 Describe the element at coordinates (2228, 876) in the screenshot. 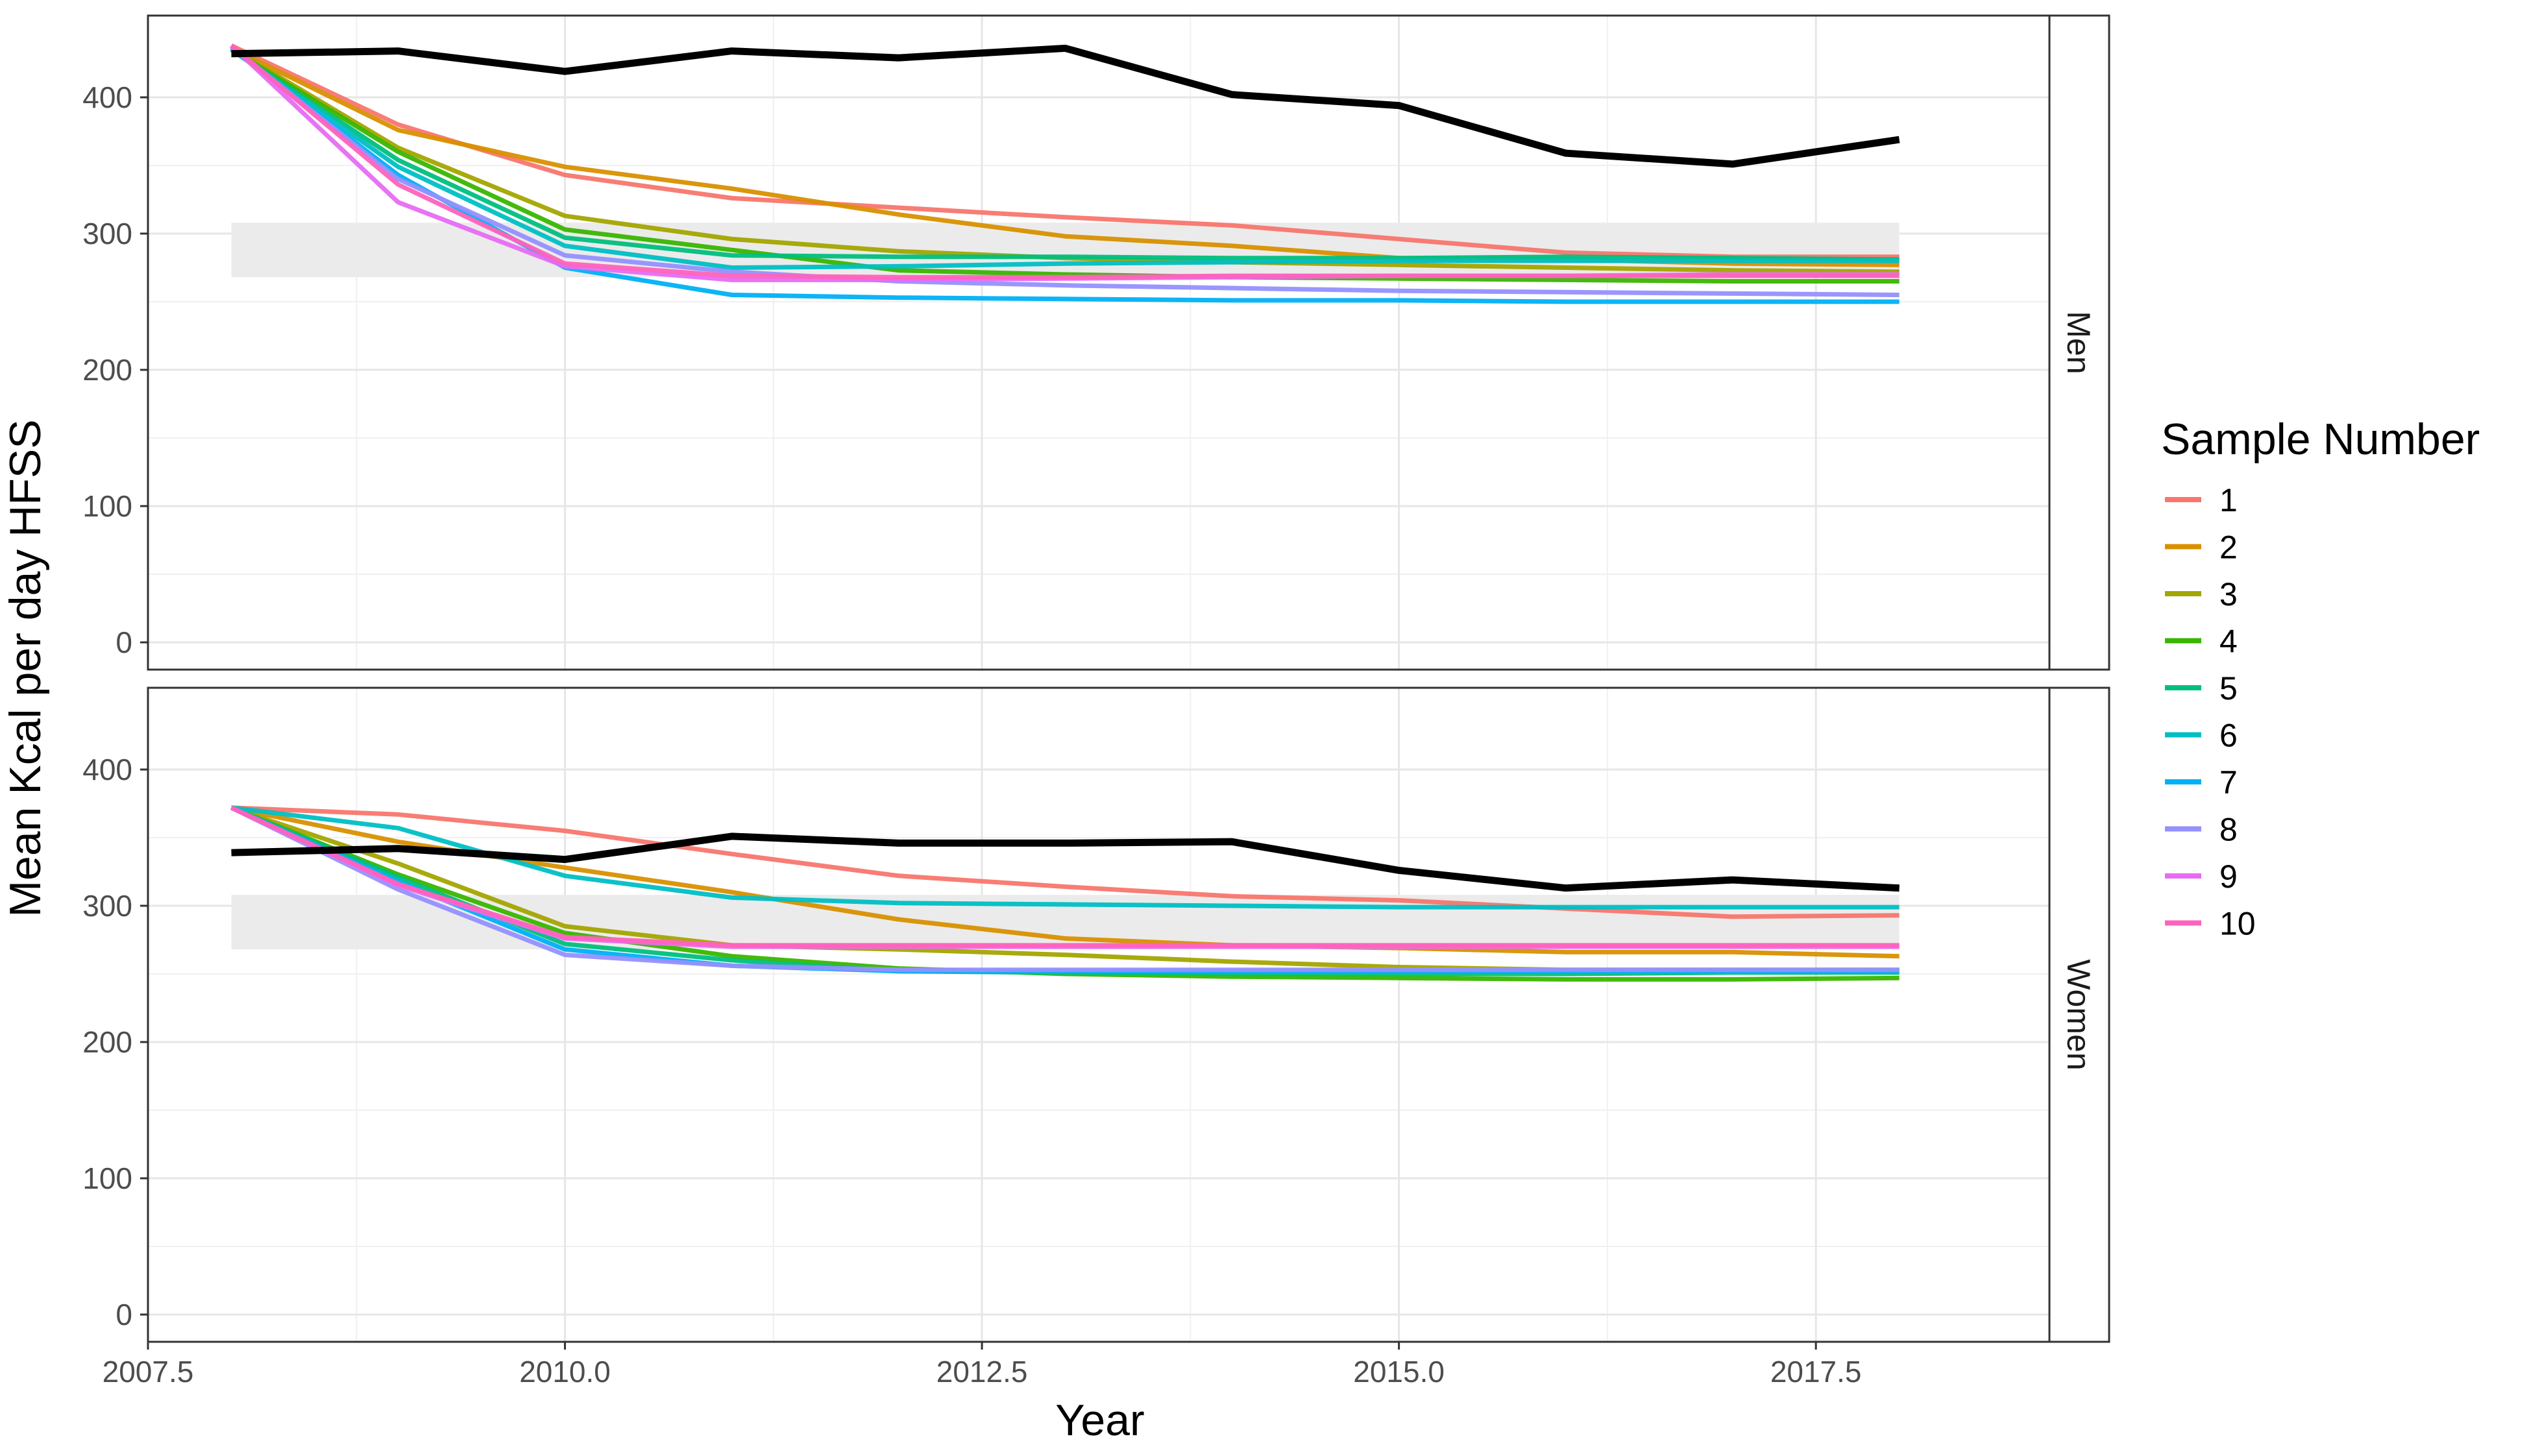

I see `legend-label-9: 9` at that location.